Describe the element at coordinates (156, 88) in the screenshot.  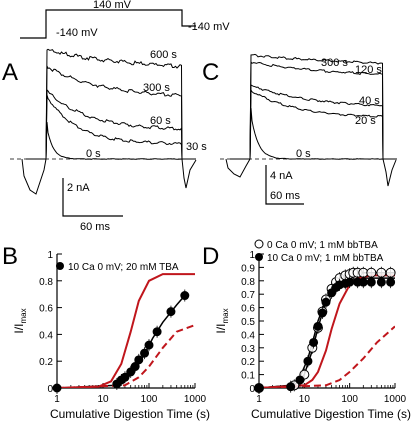
I see `label-a-300s: 300 s` at that location.